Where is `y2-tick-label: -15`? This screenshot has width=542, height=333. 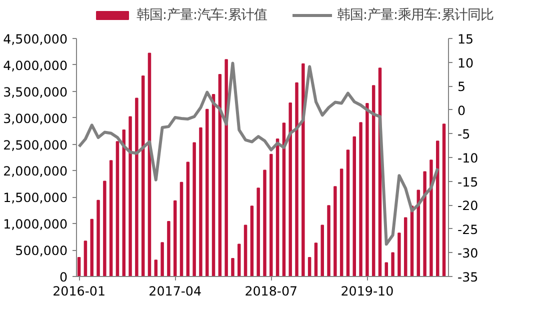 y2-tick-label: -15 is located at coordinates (468, 182).